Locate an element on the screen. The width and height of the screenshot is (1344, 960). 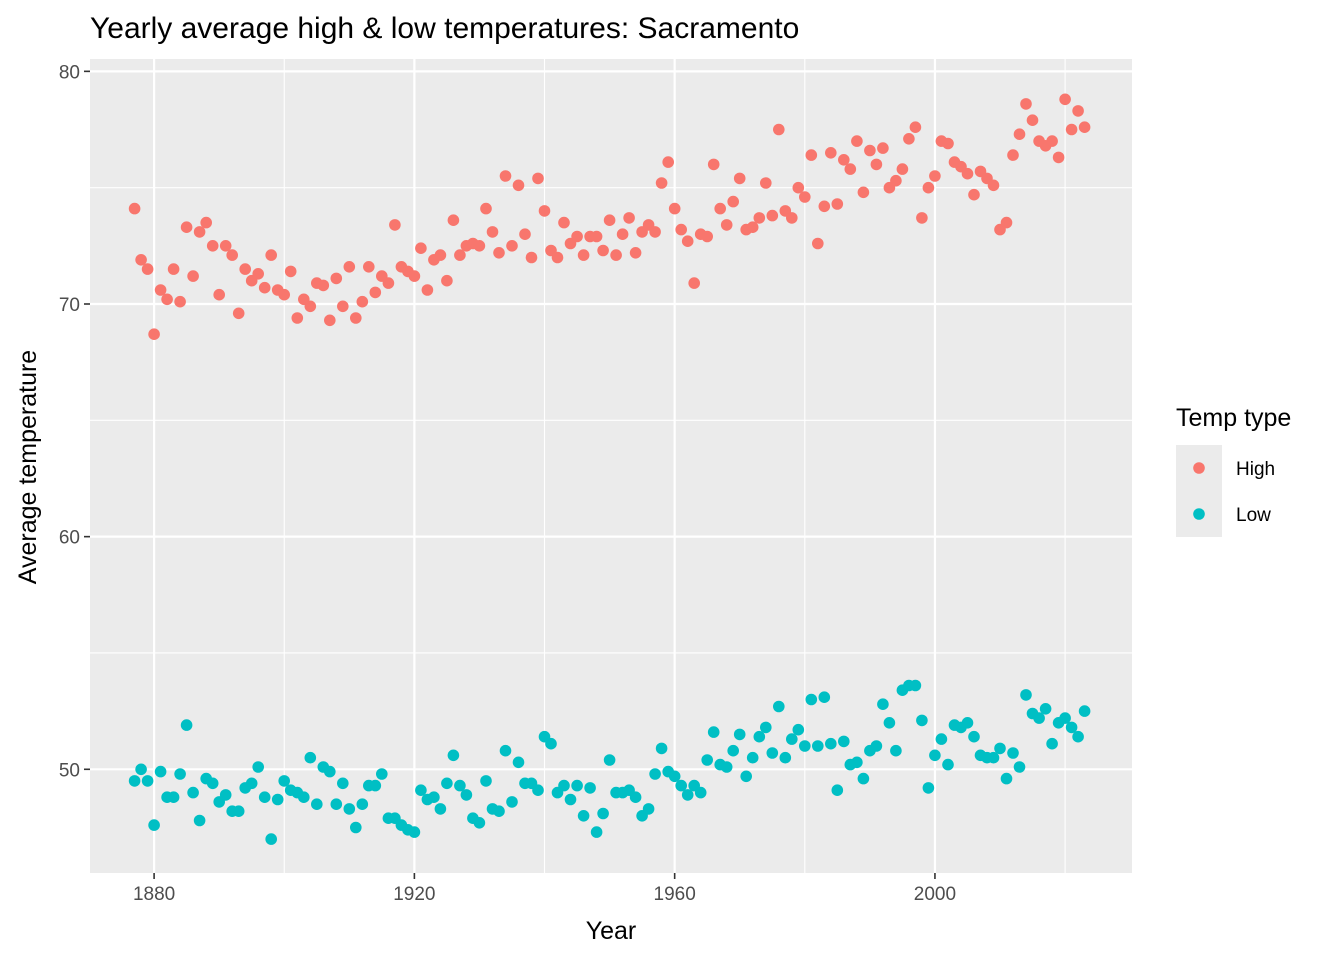
legend-title: Temp type is located at coordinates (1233, 418).